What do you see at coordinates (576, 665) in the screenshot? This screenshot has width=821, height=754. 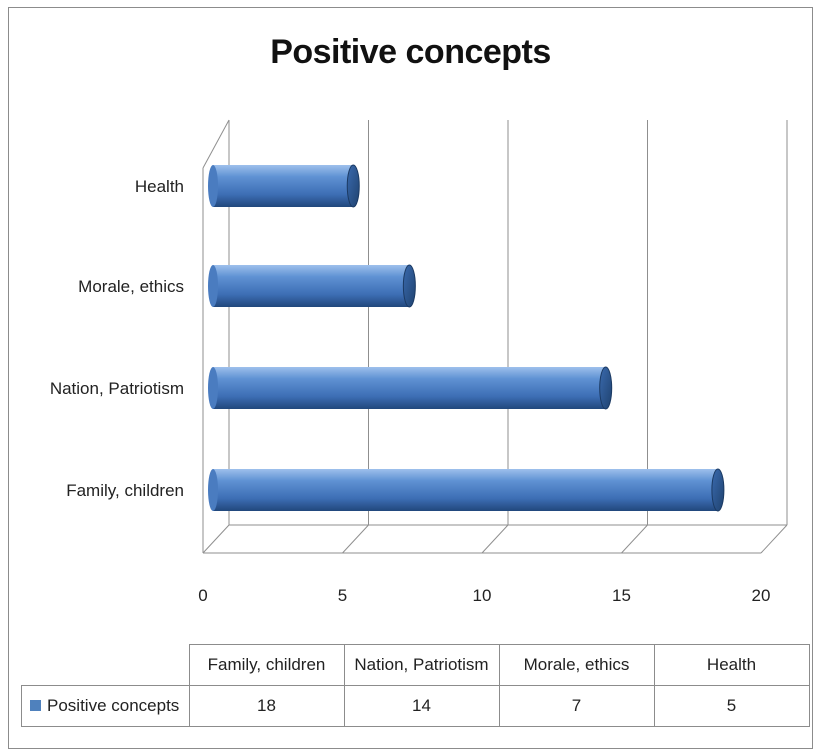 I see `data-table-header: Morale, ethics` at bounding box center [576, 665].